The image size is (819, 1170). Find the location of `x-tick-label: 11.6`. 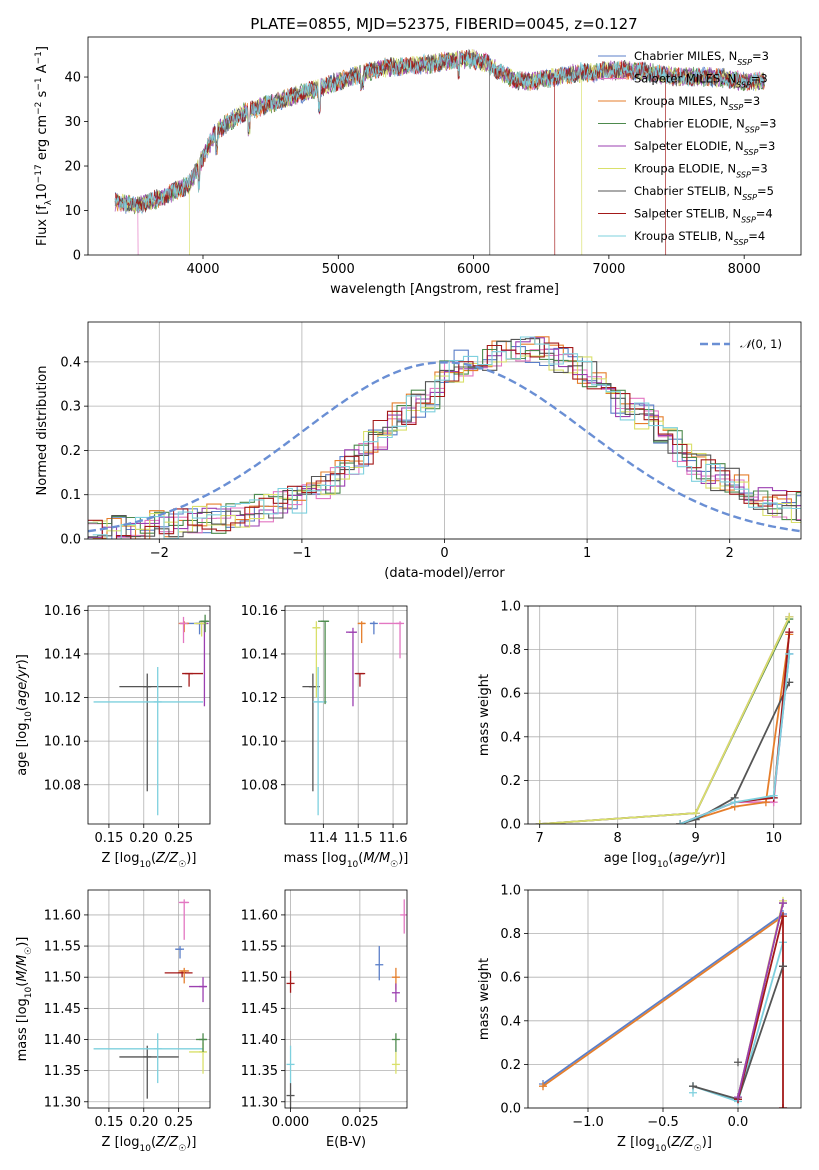

x-tick-label: 11.6 is located at coordinates (393, 838).